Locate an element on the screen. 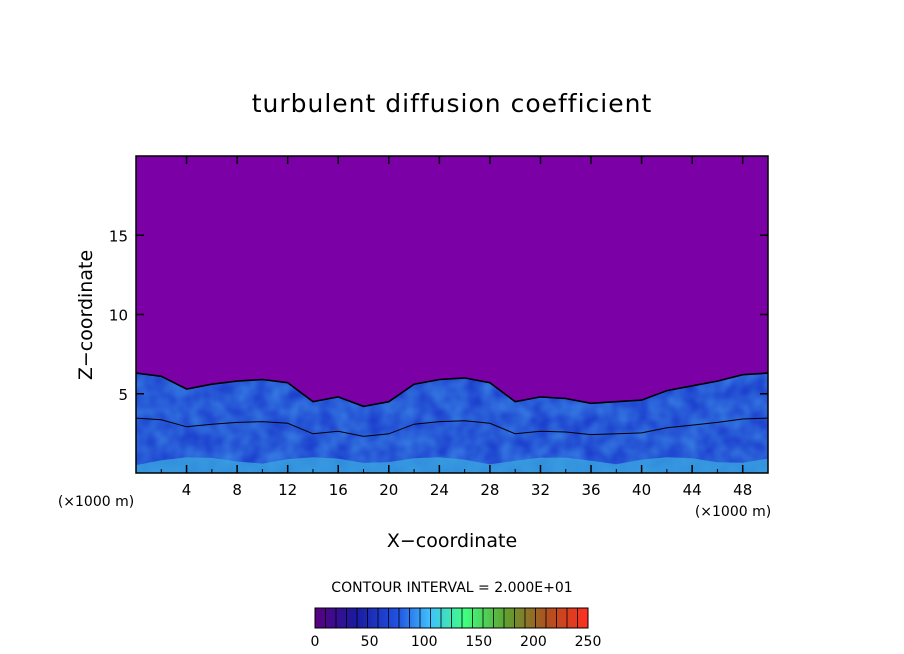 The width and height of the screenshot is (904, 654). boundary-layer-texture is located at coordinates (452, 423).